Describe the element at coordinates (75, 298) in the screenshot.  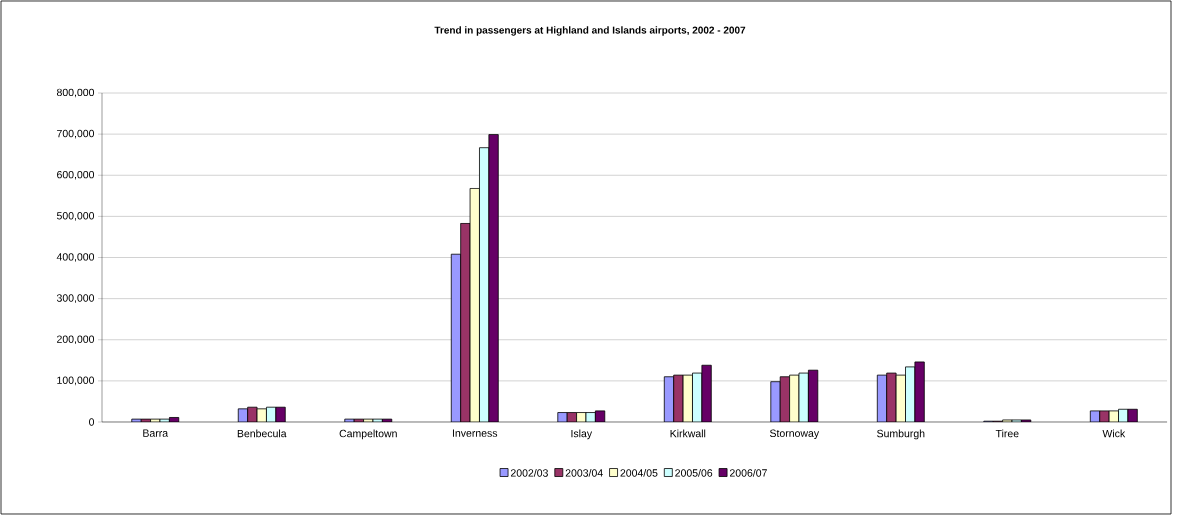
I see `y-tick-label: 300,000` at that location.